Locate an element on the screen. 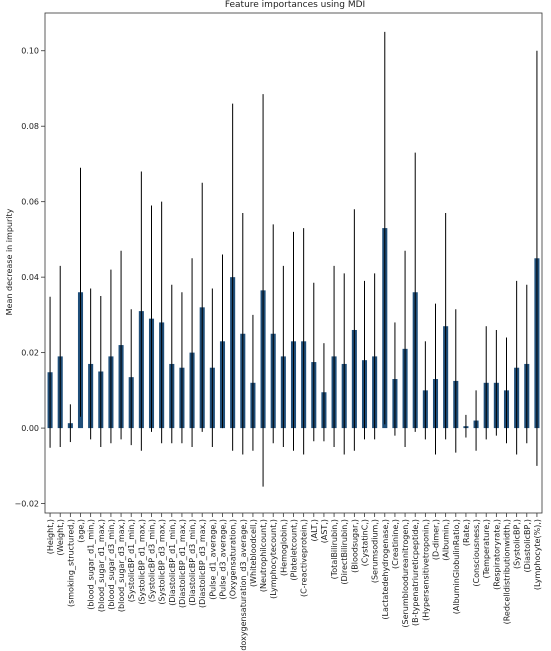  x-tick-label: (DiastolicBP_d1_min,) is located at coordinates (172, 562).